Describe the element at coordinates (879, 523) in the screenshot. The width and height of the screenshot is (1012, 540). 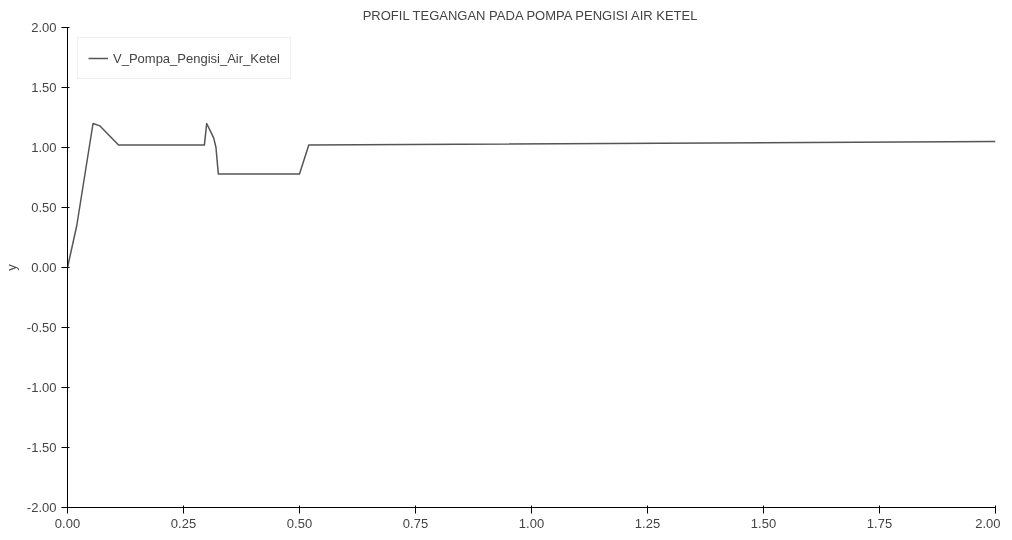
I see `x-tick-label: 1.75` at that location.